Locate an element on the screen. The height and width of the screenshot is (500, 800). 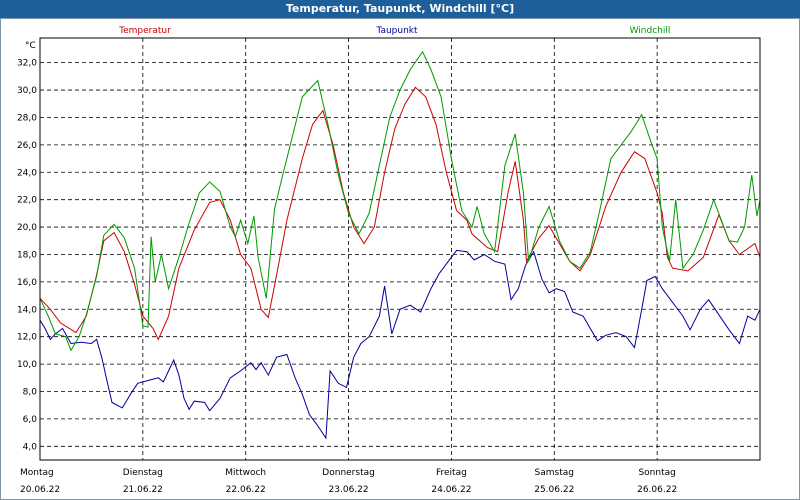
y-tick-label: 6,0 is located at coordinates (30, 420).